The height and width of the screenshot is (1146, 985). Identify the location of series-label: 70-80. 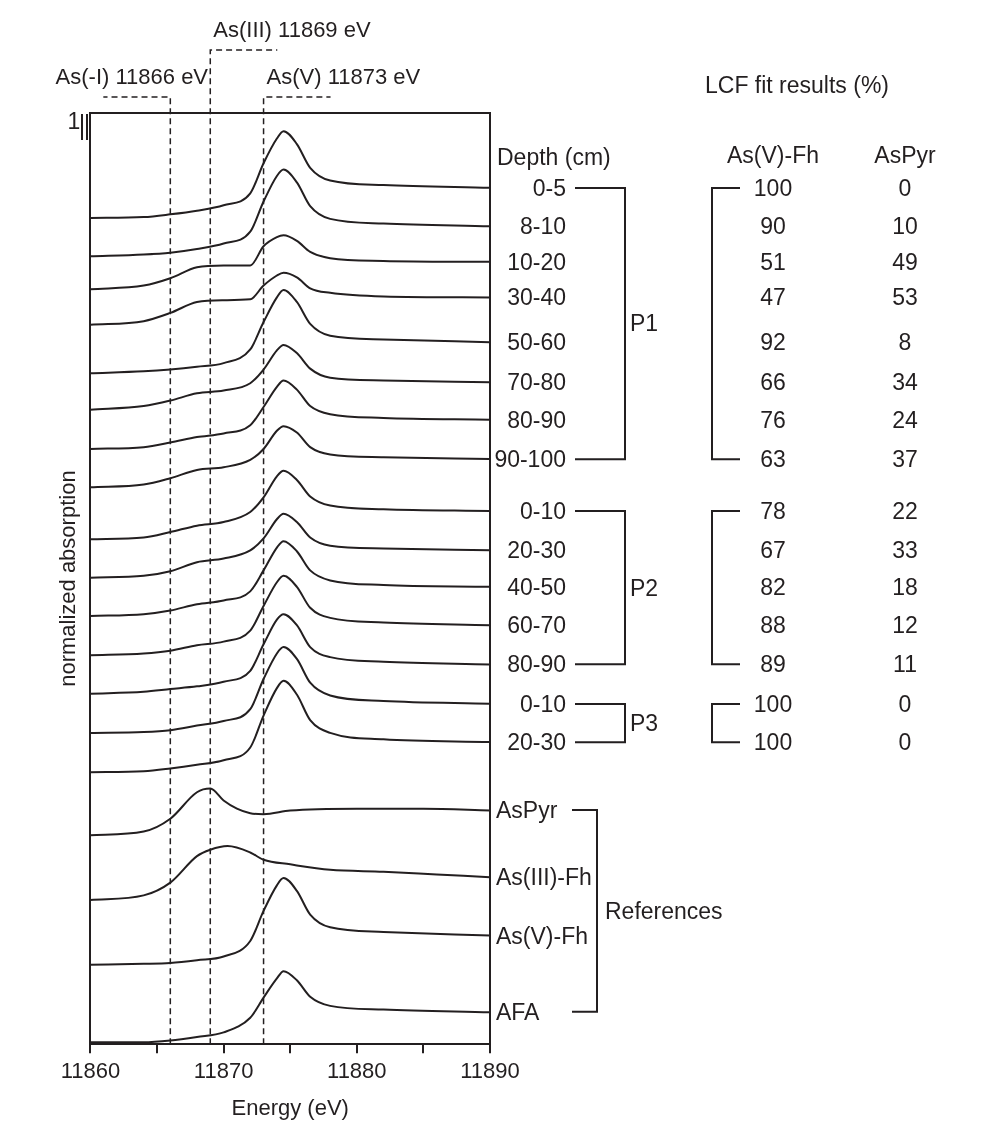
(536, 381).